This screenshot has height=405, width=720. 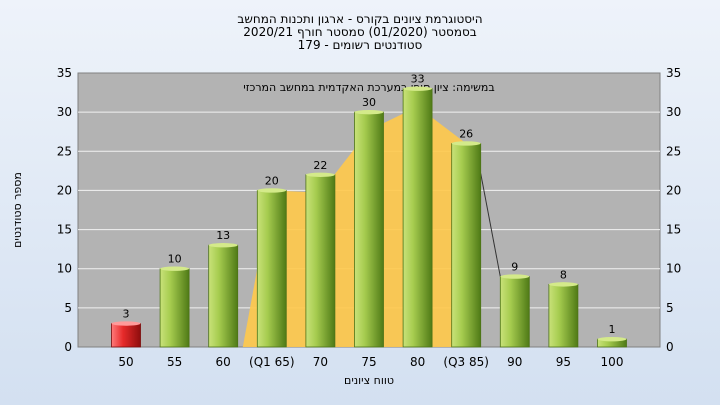 I want to click on x-tick-label: 50, so click(x=125, y=362).